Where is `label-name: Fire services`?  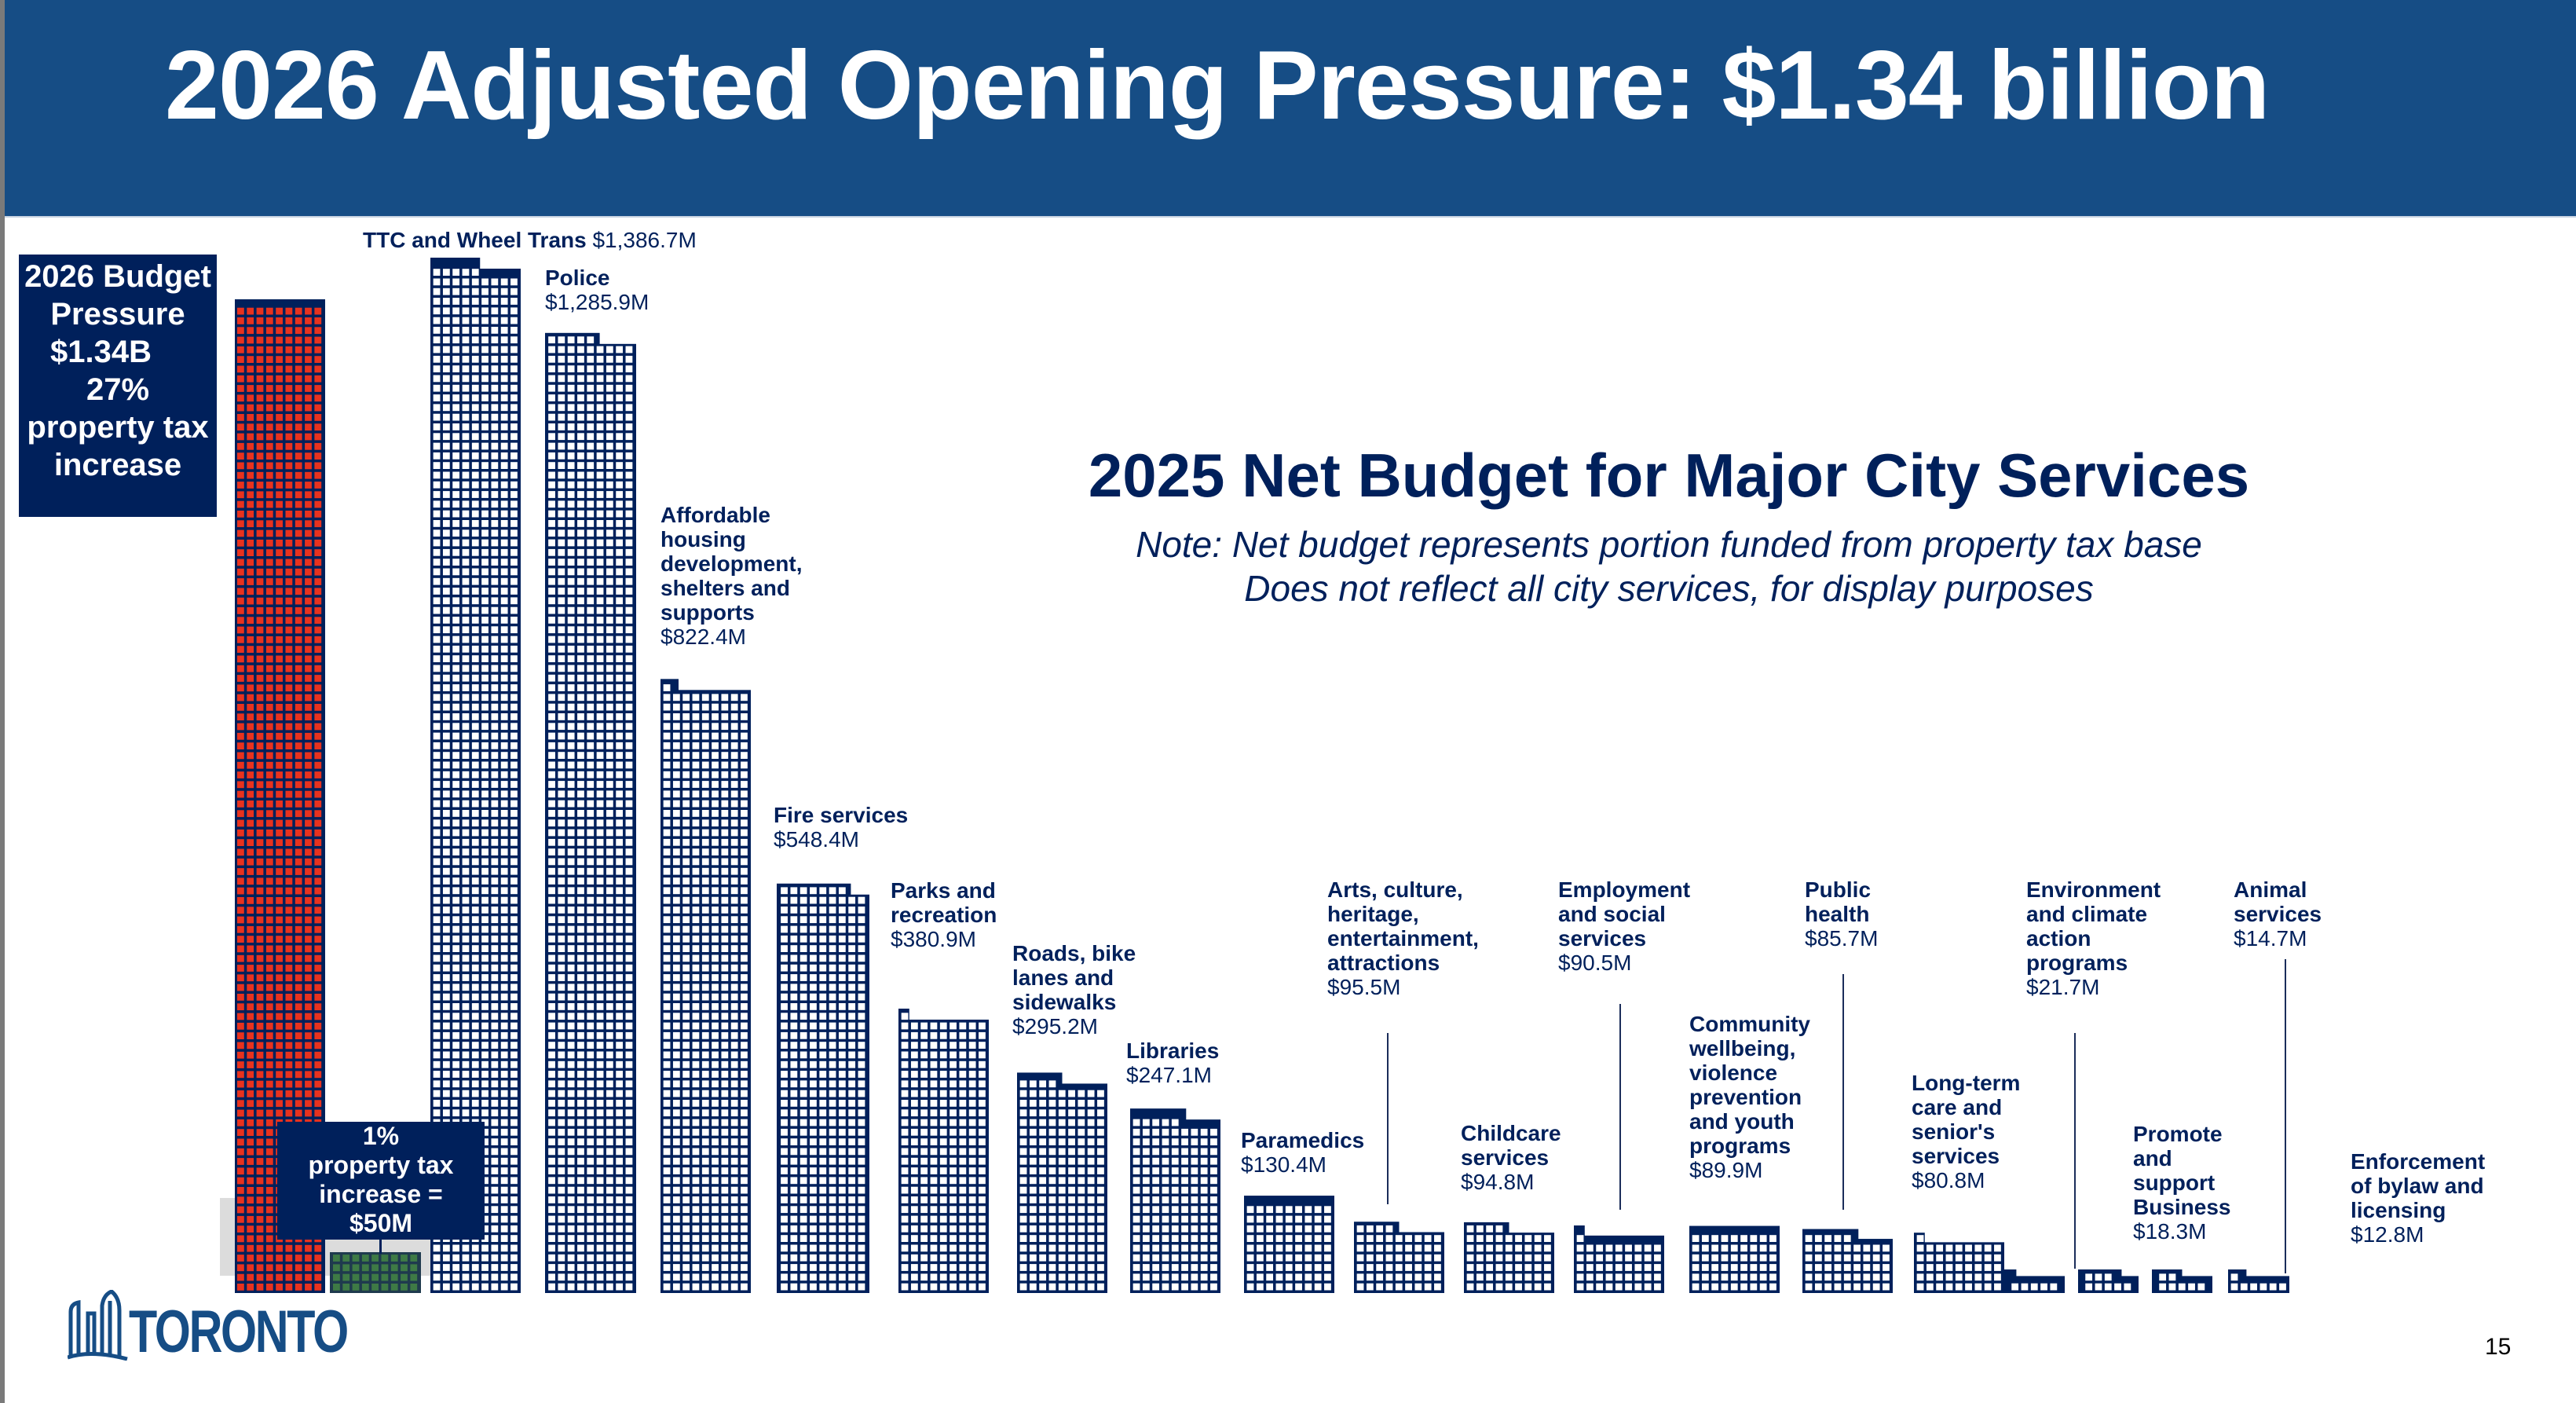 label-name: Fire services is located at coordinates (842, 815).